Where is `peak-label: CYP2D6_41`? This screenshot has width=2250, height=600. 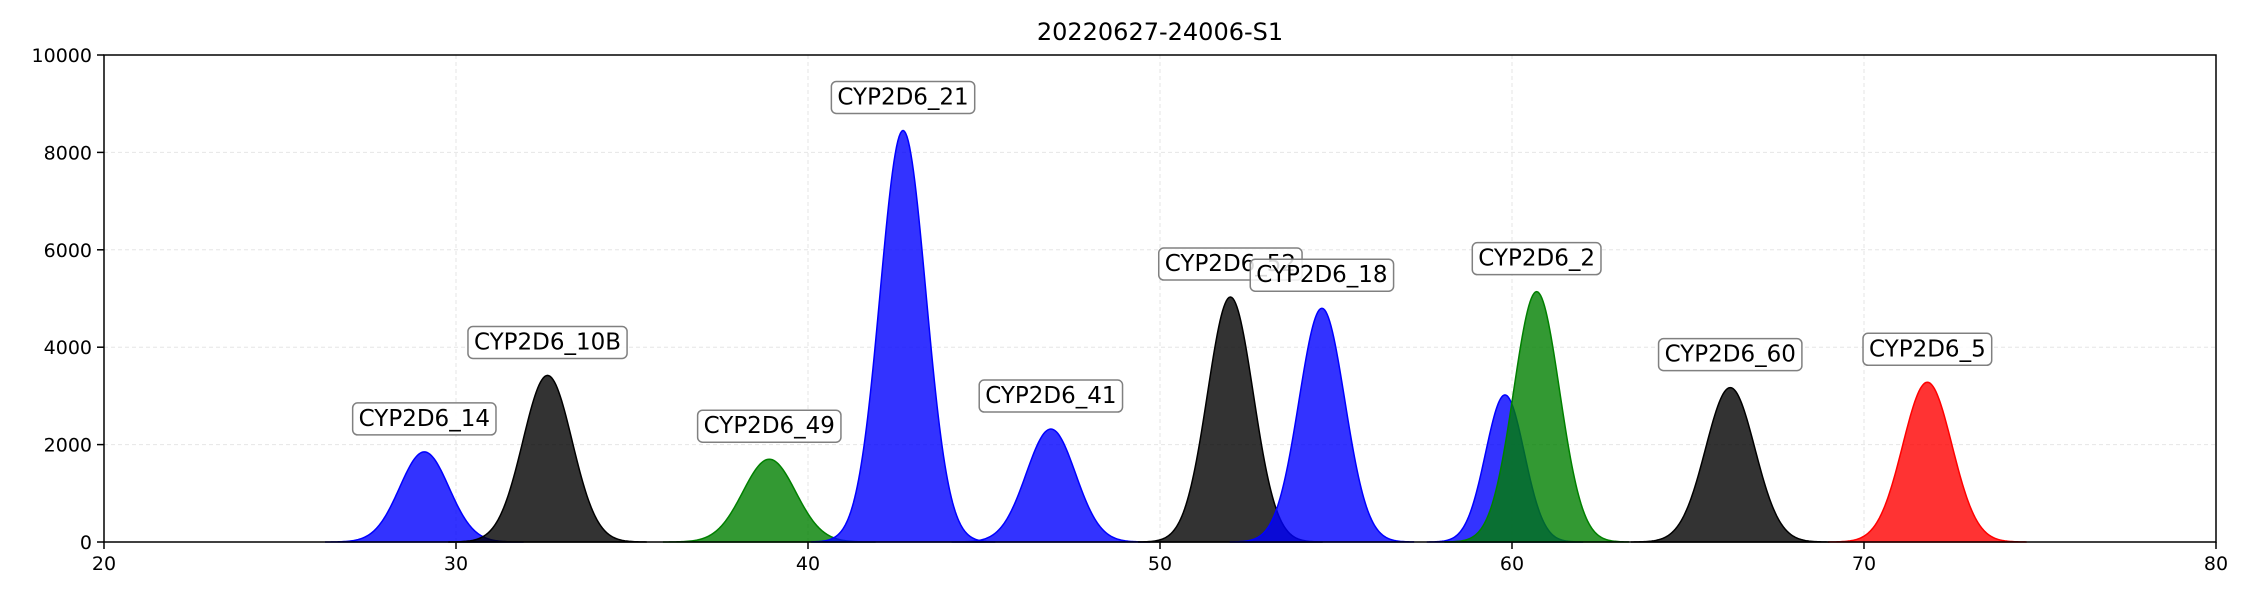
peak-label: CYP2D6_41 is located at coordinates (1051, 396).